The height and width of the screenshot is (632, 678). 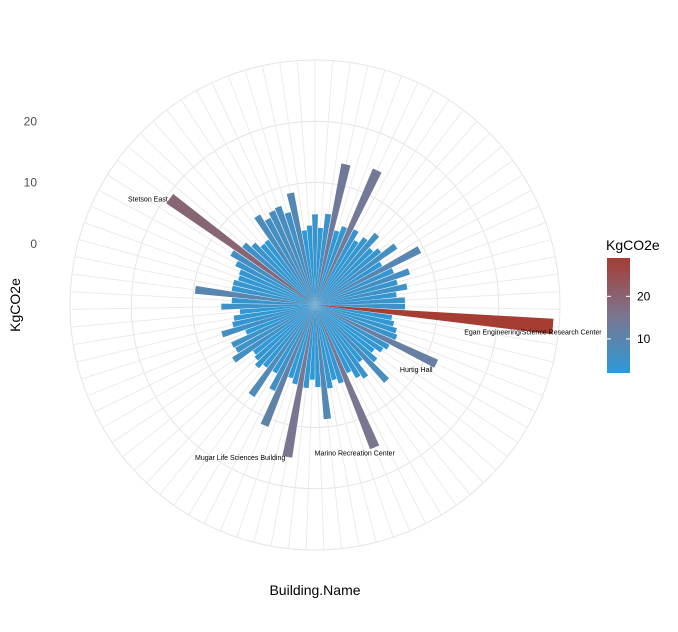 I want to click on building-label: Mugar Life Sciences Building, so click(x=240, y=458).